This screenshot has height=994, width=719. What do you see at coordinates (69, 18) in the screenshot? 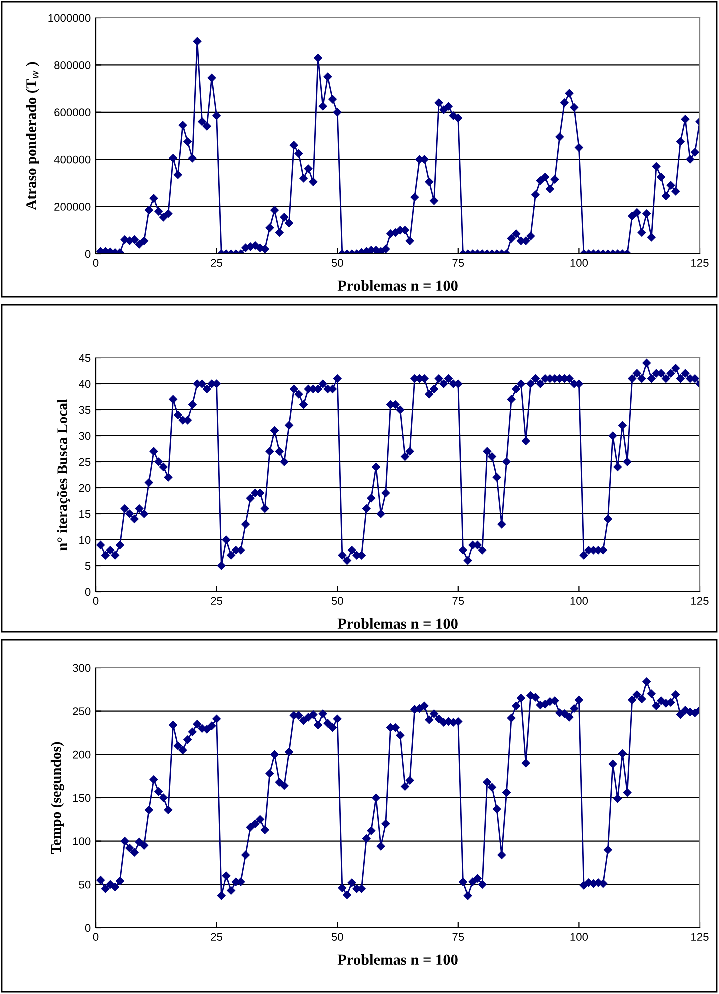
I see `y-tick-label: 1000000` at bounding box center [69, 18].